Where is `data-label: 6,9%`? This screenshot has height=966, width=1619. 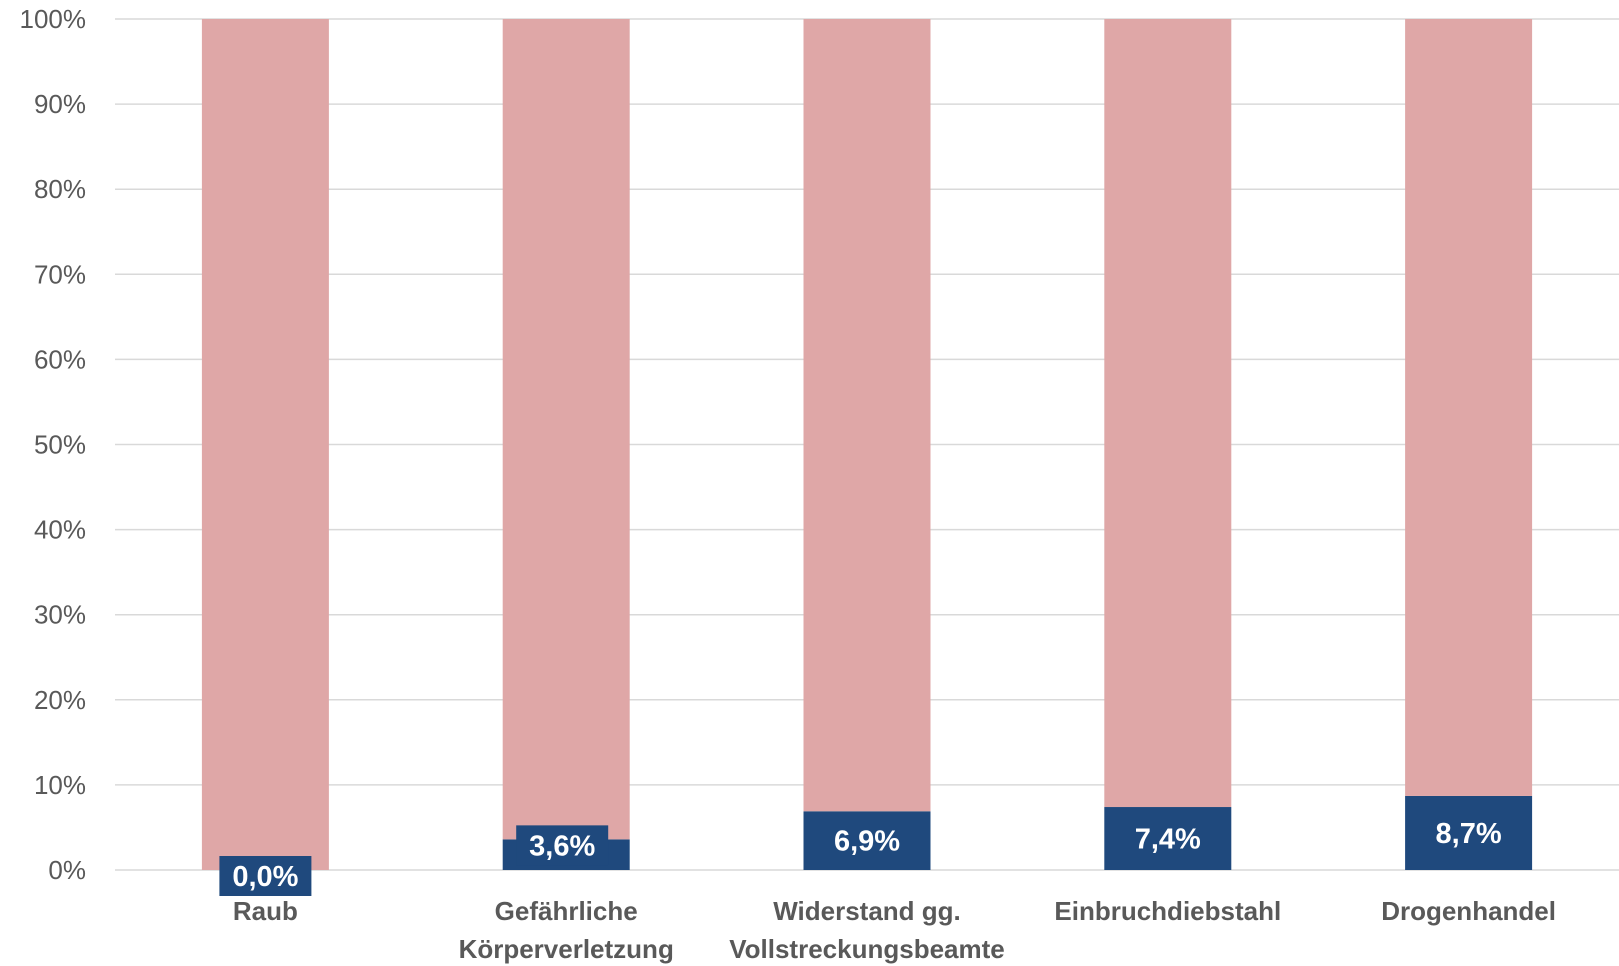 data-label: 6,9% is located at coordinates (867, 842).